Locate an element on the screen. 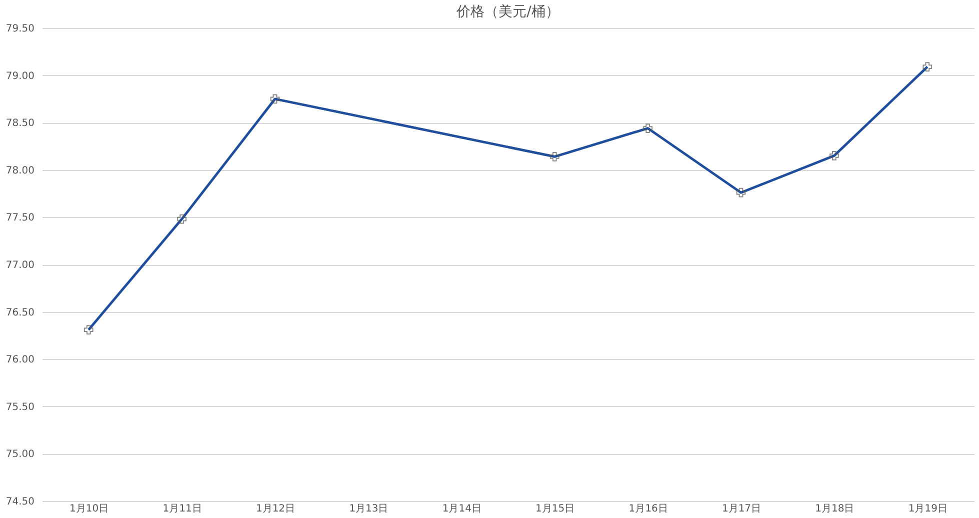 This screenshot has width=979, height=518. y-tick-label: 76.50 is located at coordinates (20, 312).